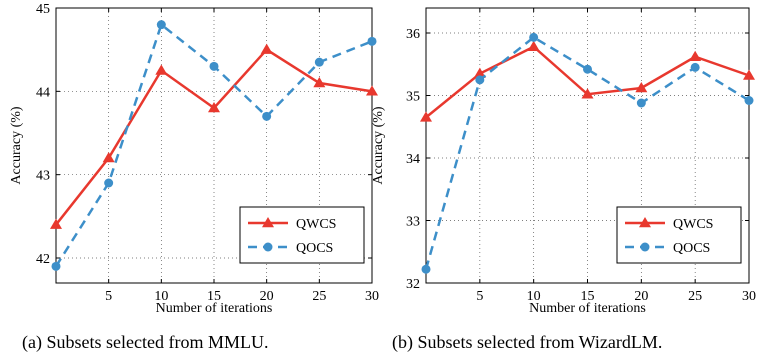  What do you see at coordinates (43, 259) in the screenshot?
I see `y-tick-label: 42` at bounding box center [43, 259].